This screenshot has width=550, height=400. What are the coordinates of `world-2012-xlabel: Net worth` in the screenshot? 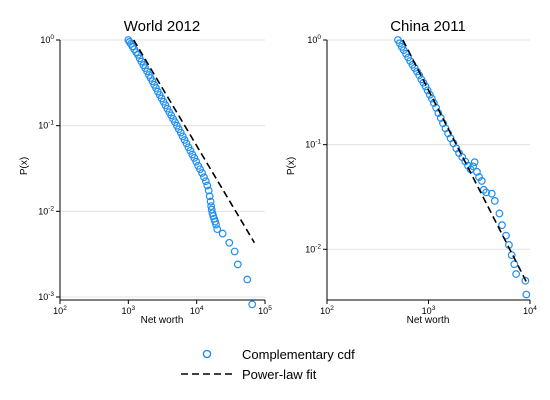 It's located at (162, 320).